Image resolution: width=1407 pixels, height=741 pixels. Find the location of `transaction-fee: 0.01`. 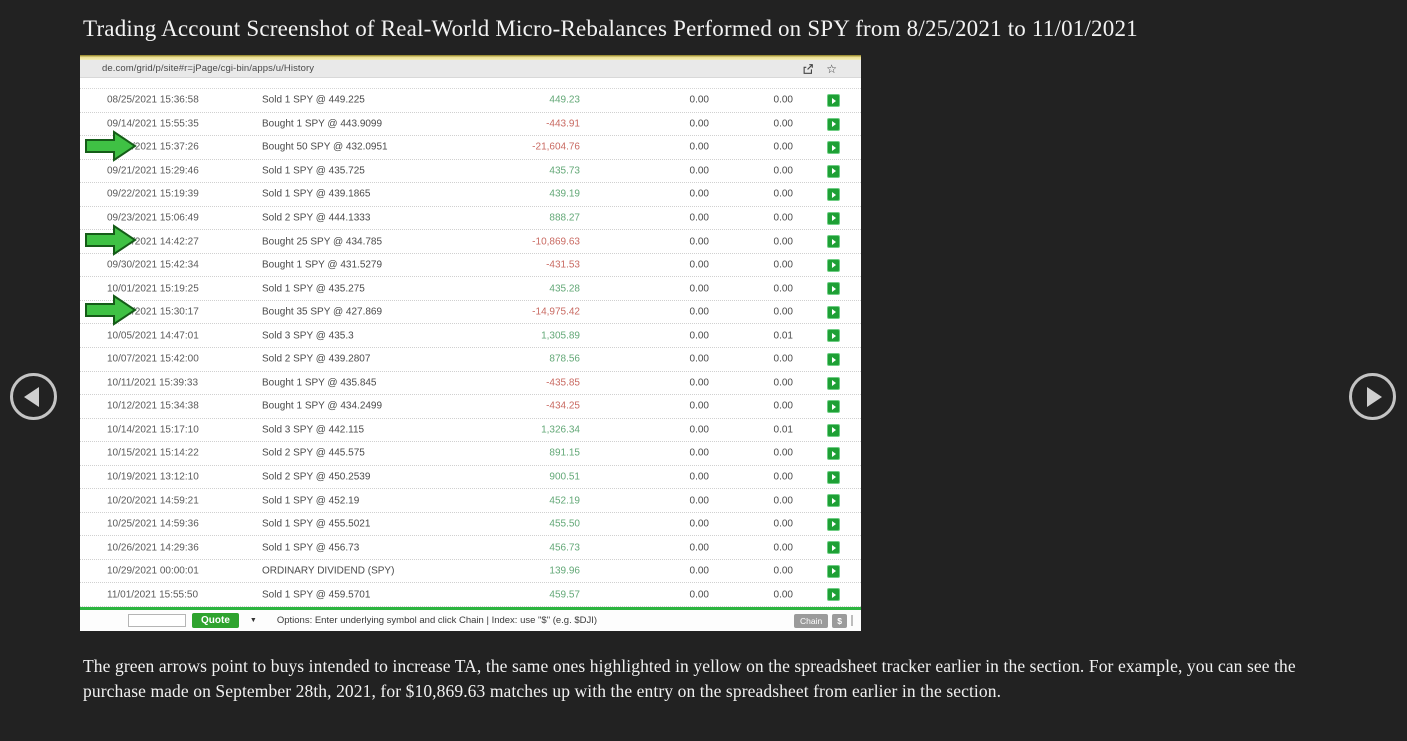

transaction-fee: 0.01 is located at coordinates (783, 336).